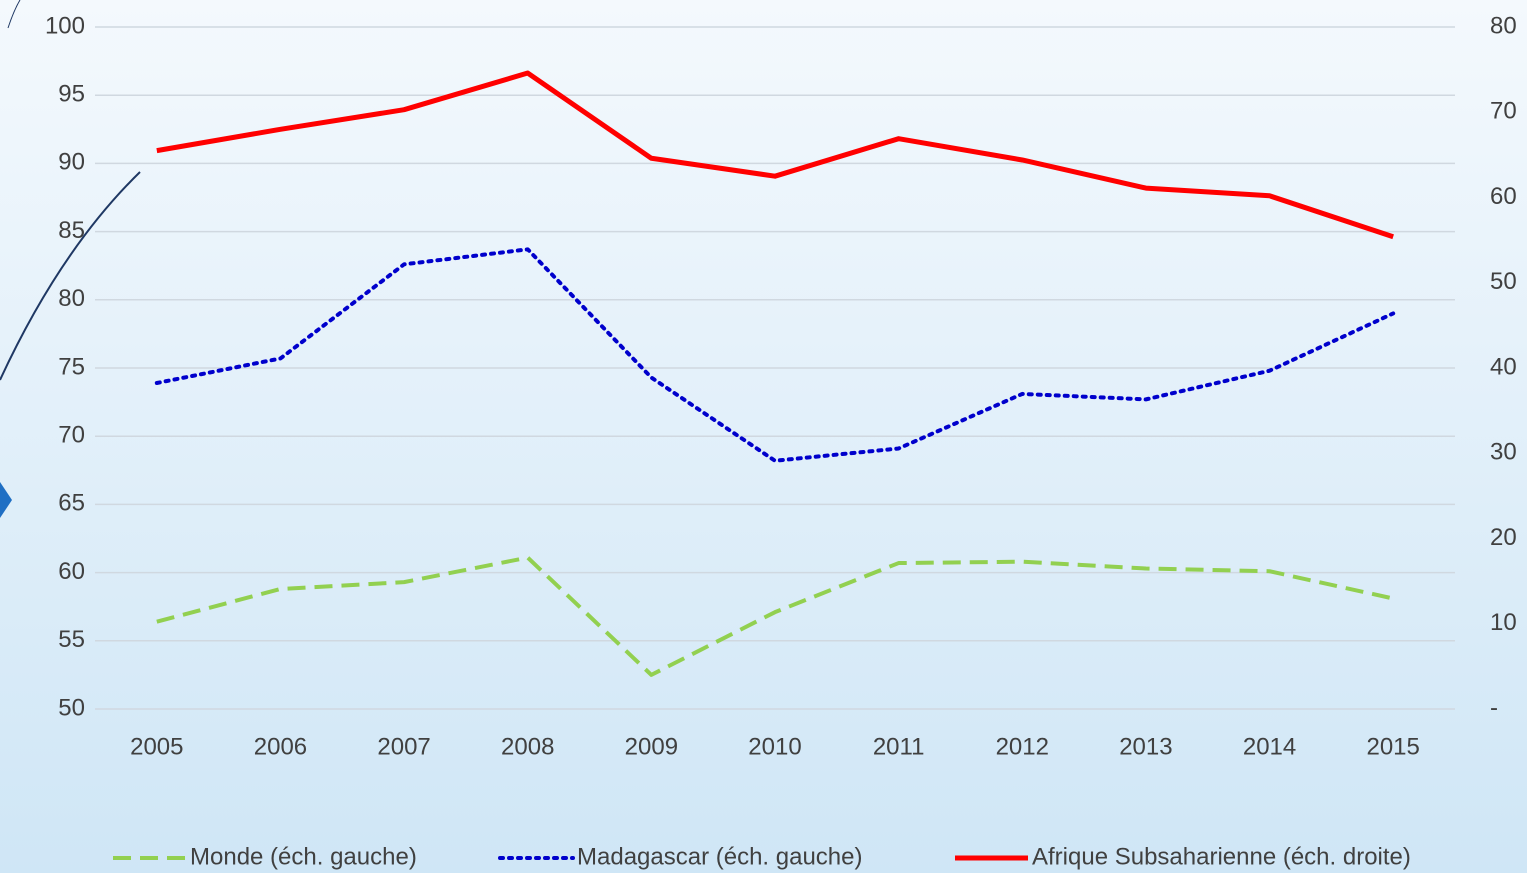 Image resolution: width=1527 pixels, height=873 pixels. What do you see at coordinates (1145, 746) in the screenshot?
I see `x-tick-label: 2013` at bounding box center [1145, 746].